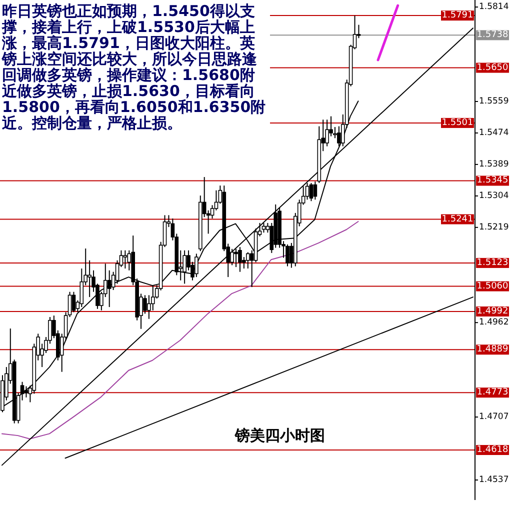 The width and height of the screenshot is (512, 509). What do you see at coordinates (492, 450) in the screenshot?
I see `ref-line-label: 1.4618` at bounding box center [492, 450].